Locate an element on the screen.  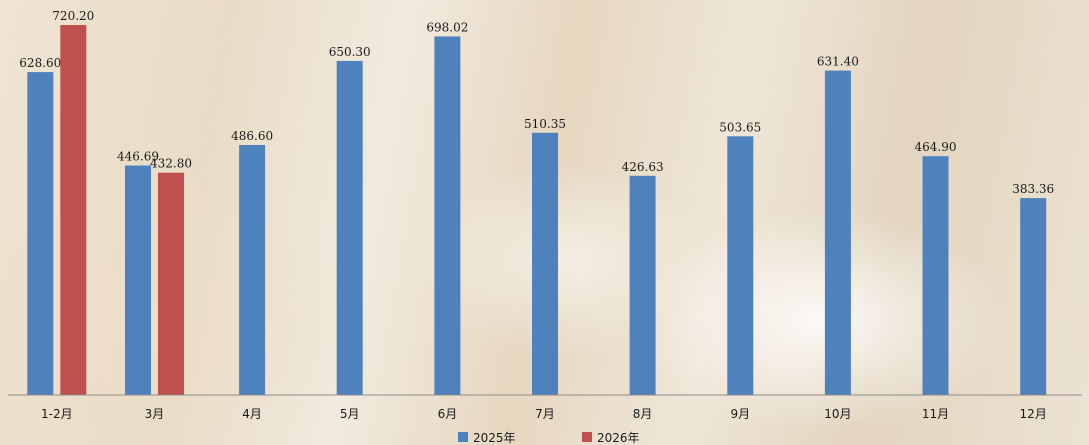
x-tick-label-5: 7月 is located at coordinates (545, 414).